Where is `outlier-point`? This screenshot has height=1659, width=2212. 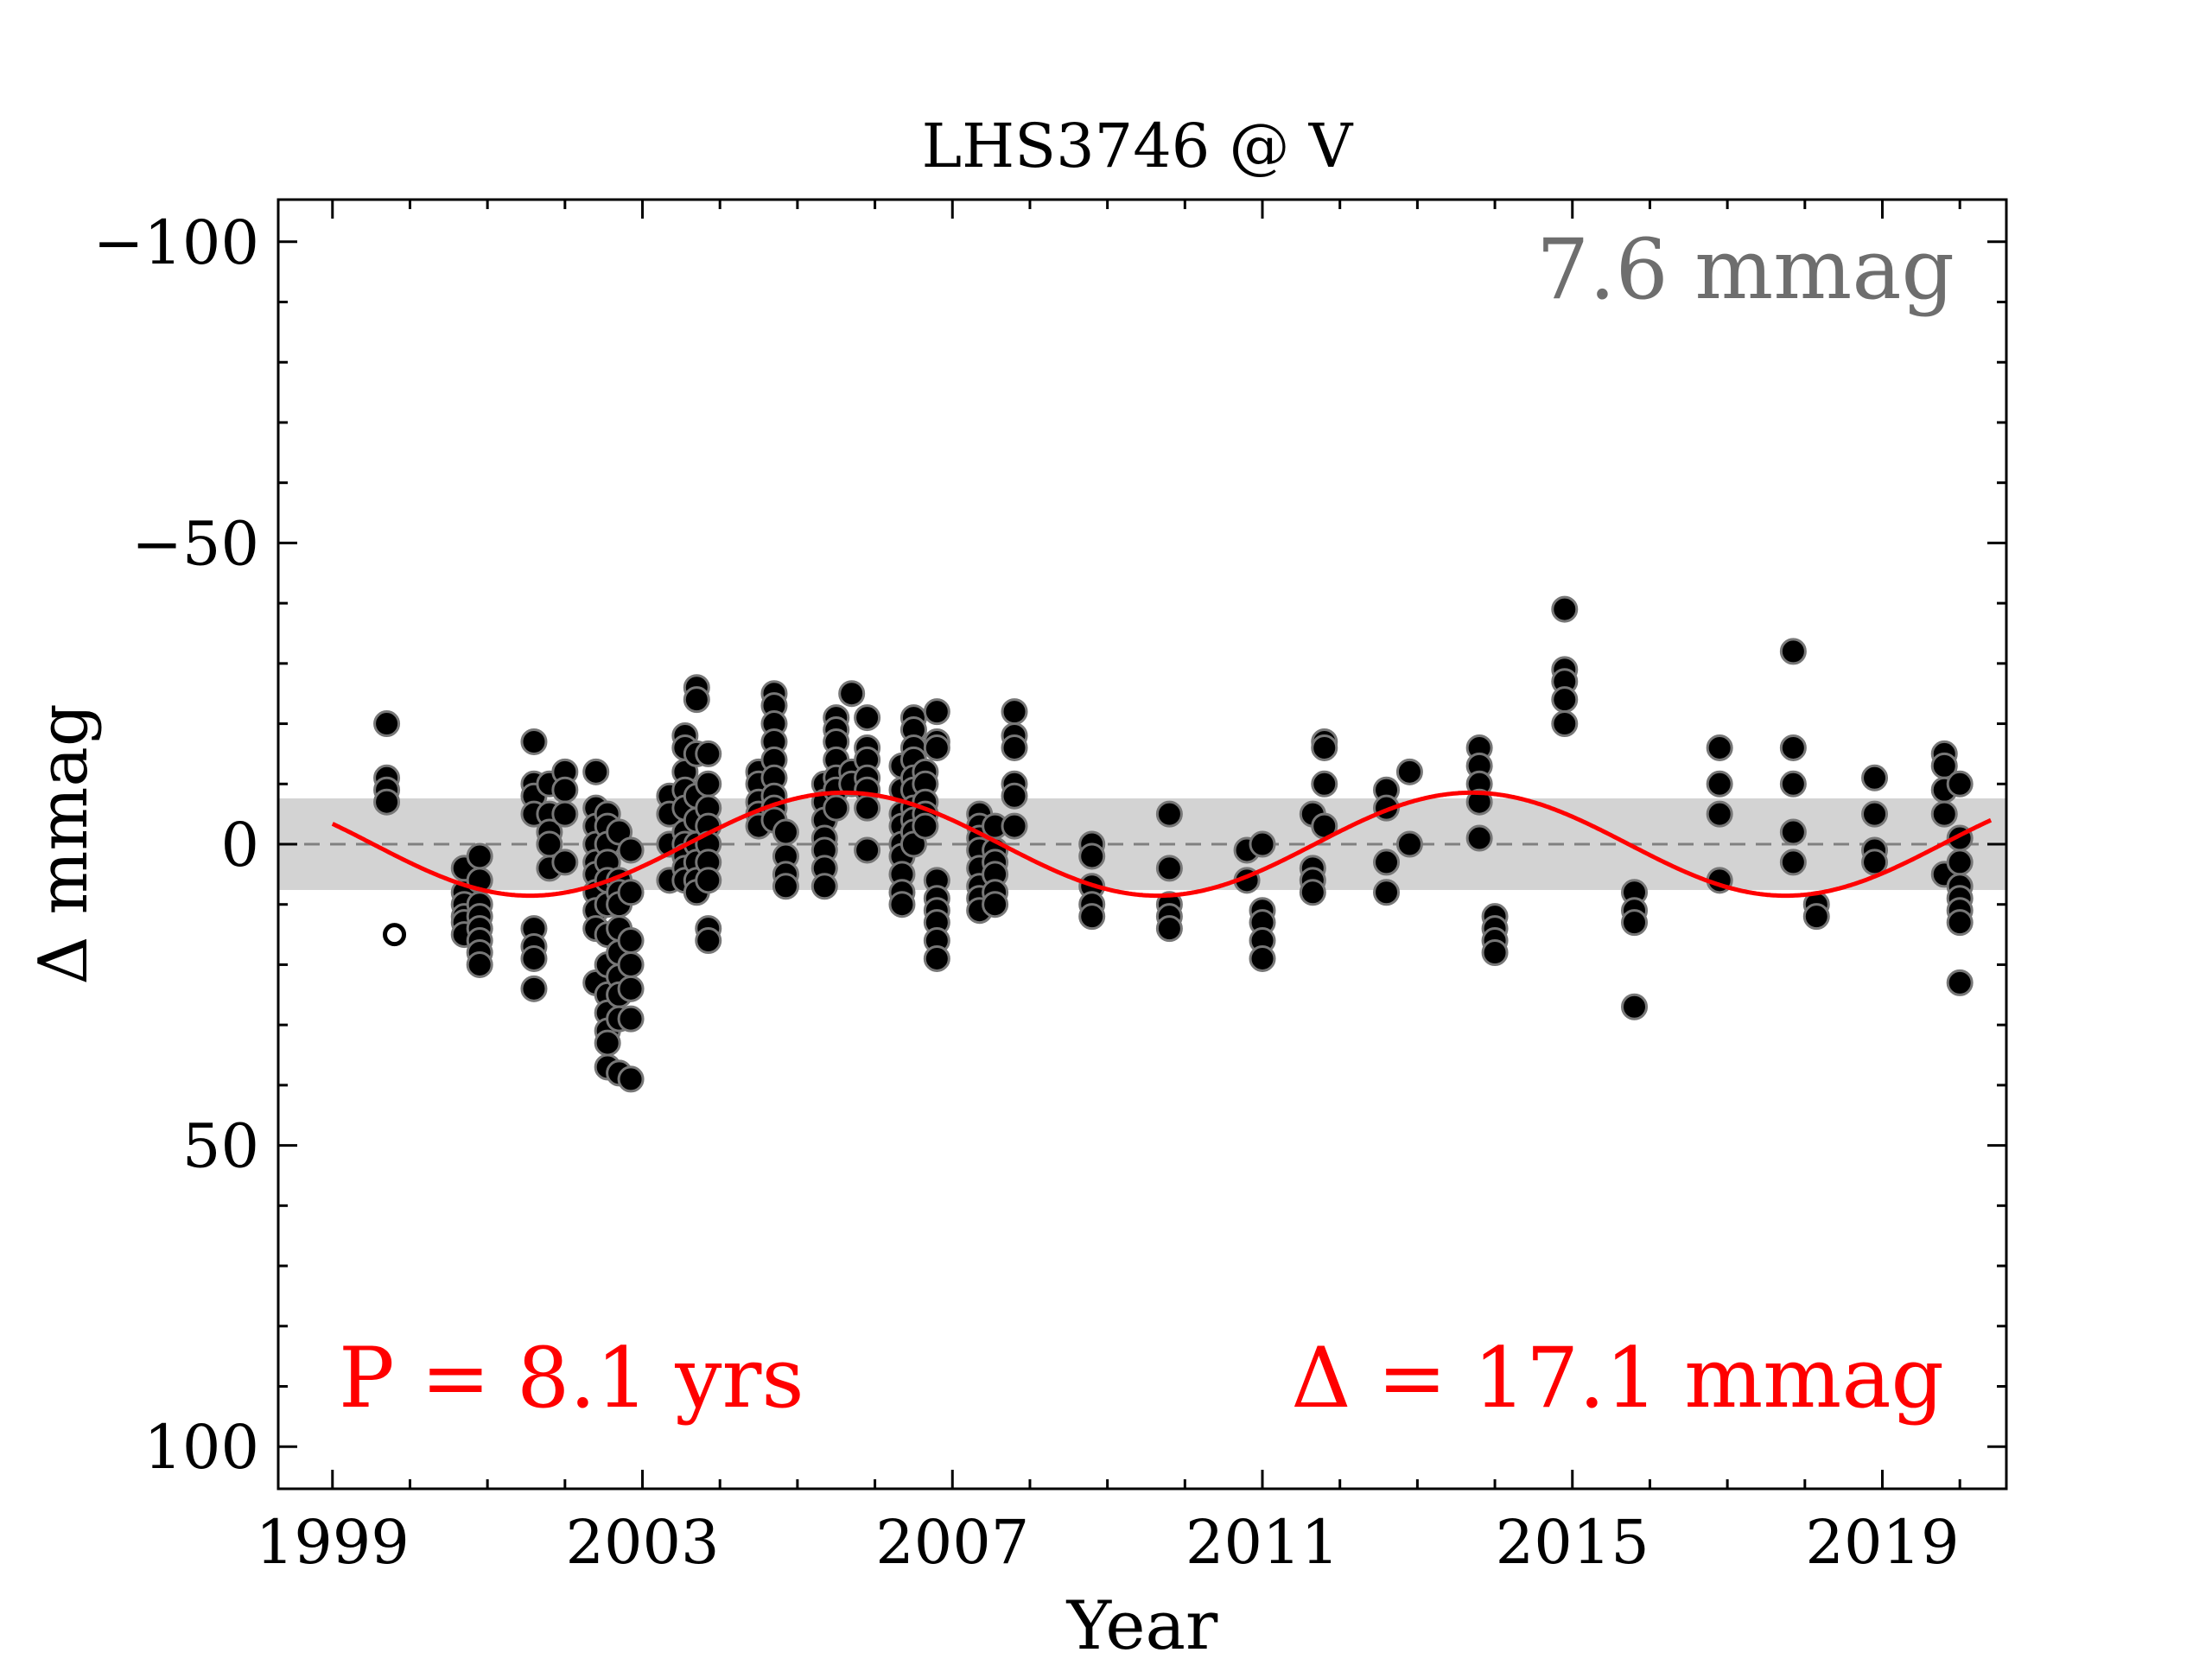 outlier-point is located at coordinates (395, 935).